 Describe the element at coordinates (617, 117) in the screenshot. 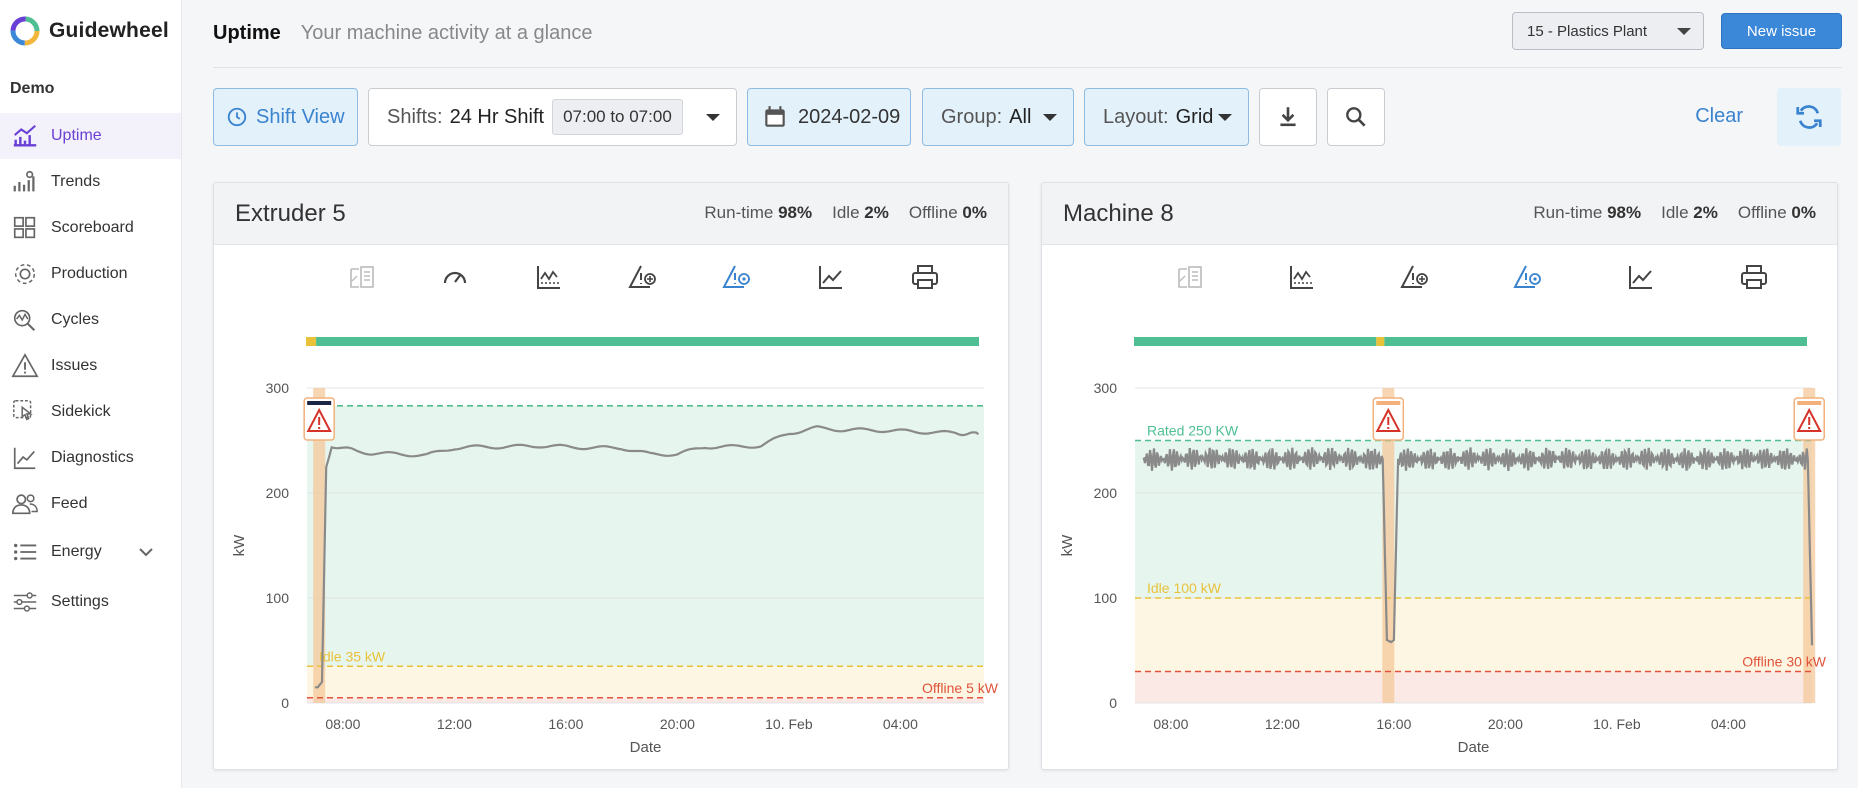

I see `time-range: 07:00 to 07:00` at that location.